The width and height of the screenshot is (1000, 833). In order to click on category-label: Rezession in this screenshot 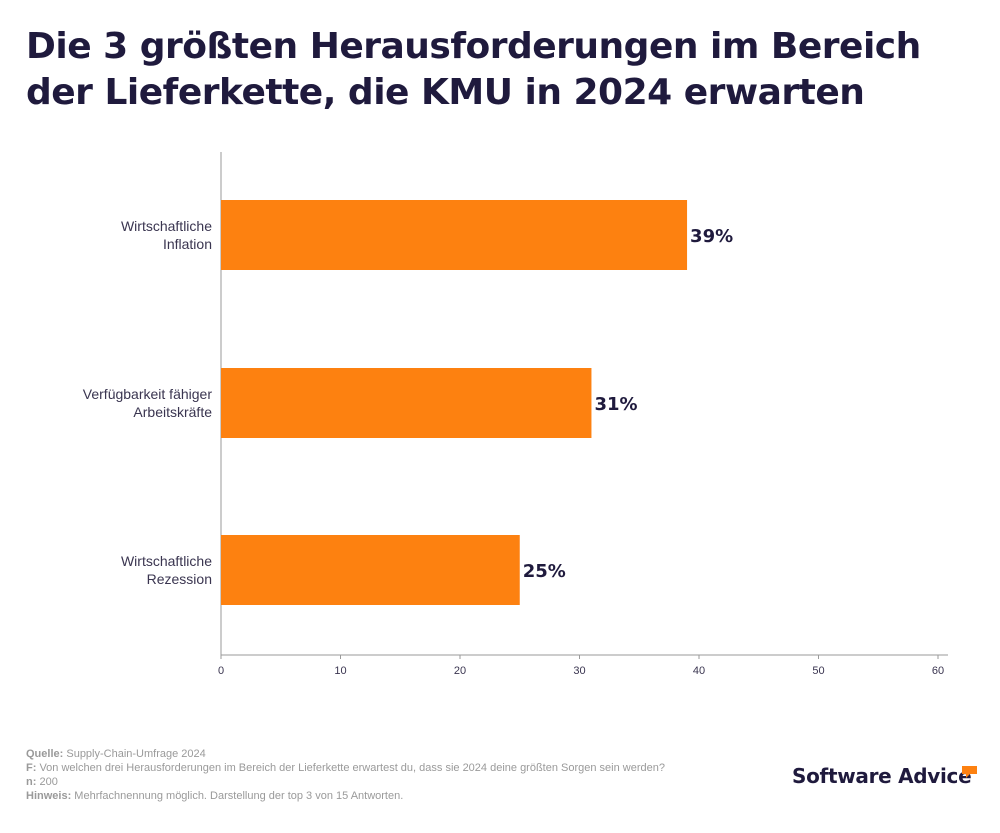, I will do `click(179, 579)`.